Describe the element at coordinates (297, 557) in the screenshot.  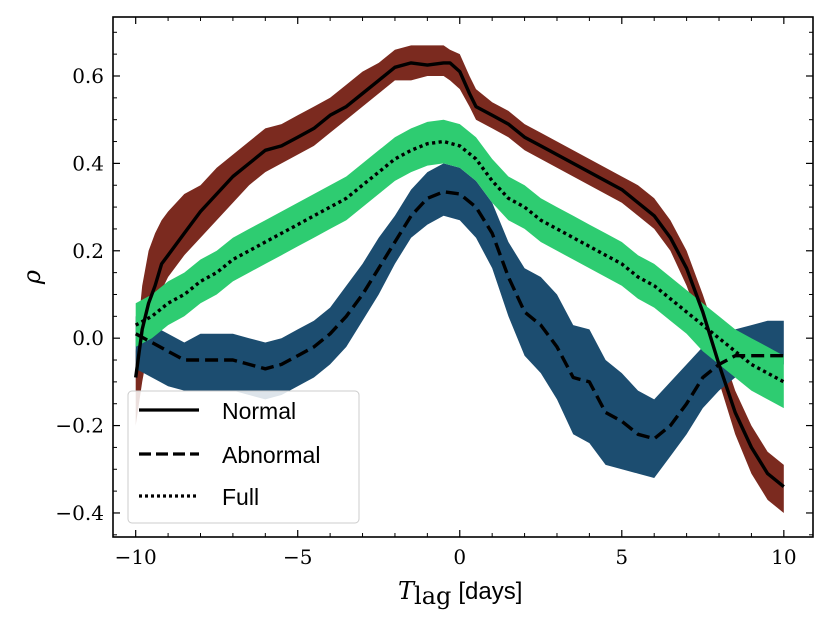
I see `x-tick-label: −5` at that location.